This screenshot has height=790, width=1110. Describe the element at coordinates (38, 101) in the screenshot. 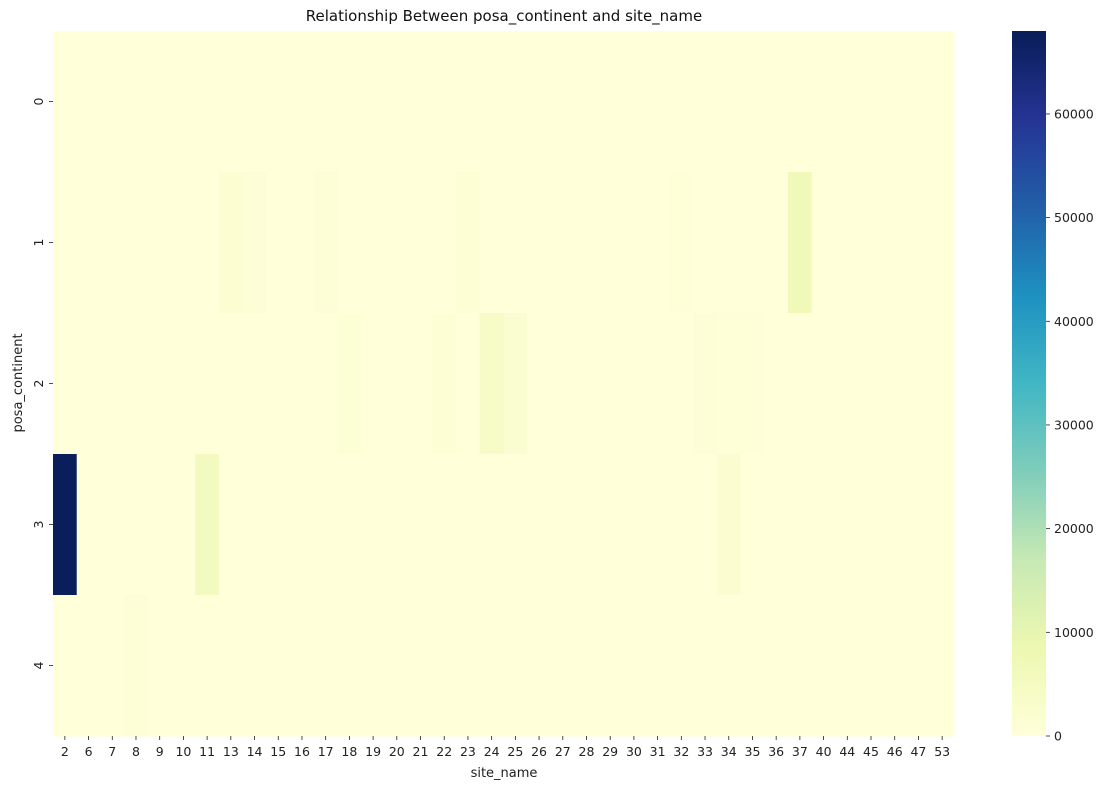

I see `y-tick-label: 0` at that location.